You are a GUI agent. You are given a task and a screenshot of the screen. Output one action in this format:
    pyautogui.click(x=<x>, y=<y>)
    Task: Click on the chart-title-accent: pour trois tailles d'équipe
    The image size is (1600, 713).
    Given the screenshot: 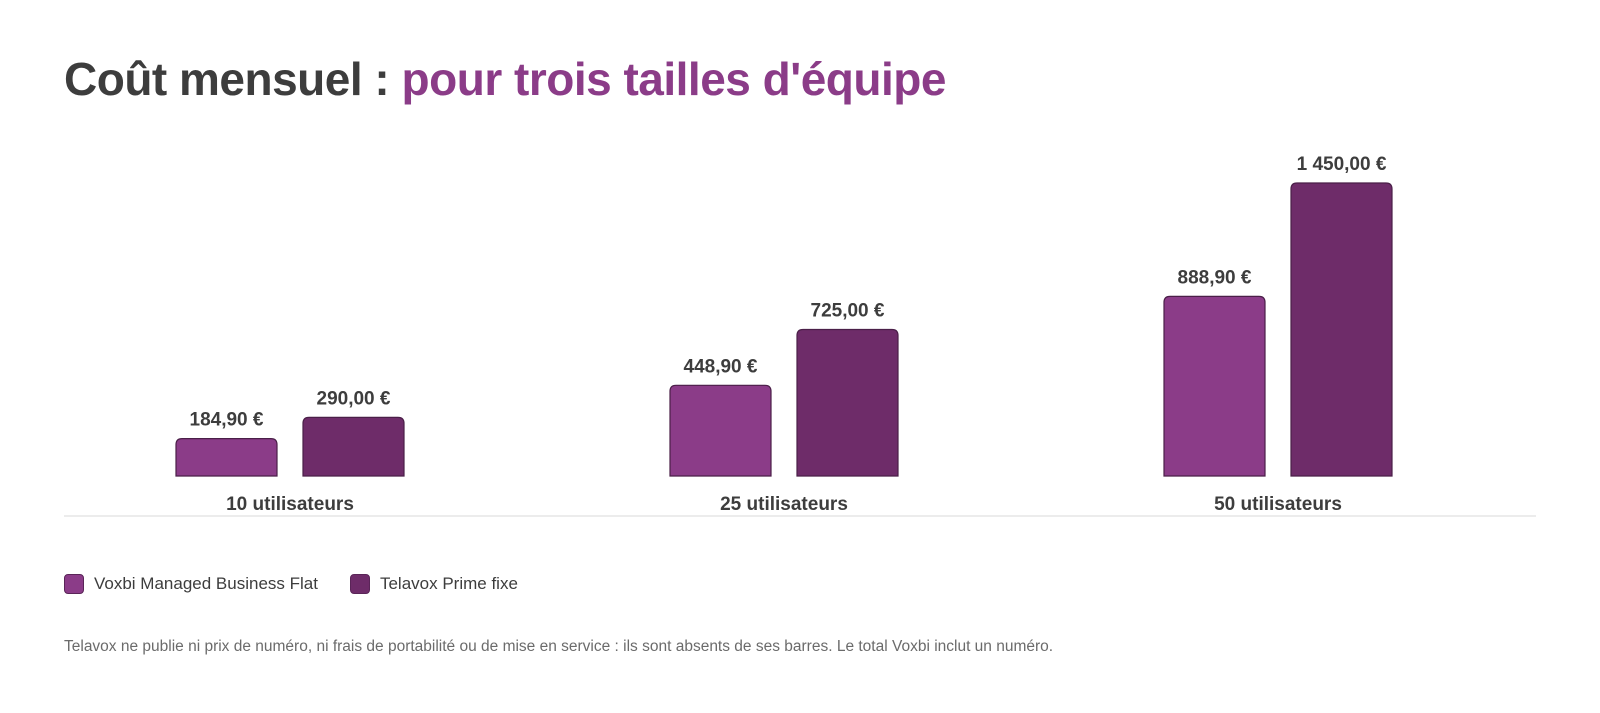 What is the action you would take?
    pyautogui.click(x=674, y=79)
    